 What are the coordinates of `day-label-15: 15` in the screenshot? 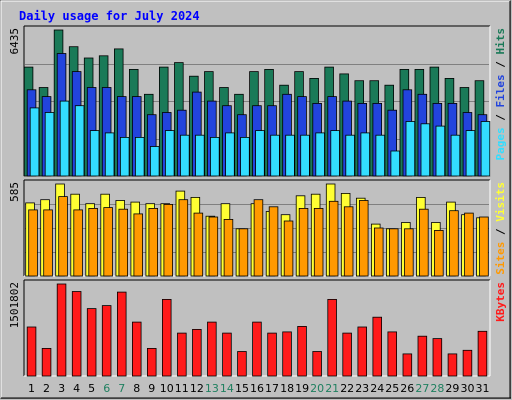 It's located at (242, 388).